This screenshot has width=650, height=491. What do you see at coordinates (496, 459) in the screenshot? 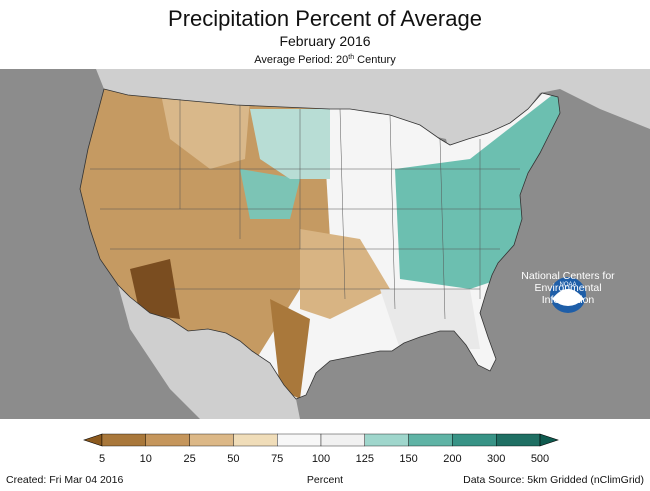
I see `legend-tick-label: 300` at bounding box center [496, 459].